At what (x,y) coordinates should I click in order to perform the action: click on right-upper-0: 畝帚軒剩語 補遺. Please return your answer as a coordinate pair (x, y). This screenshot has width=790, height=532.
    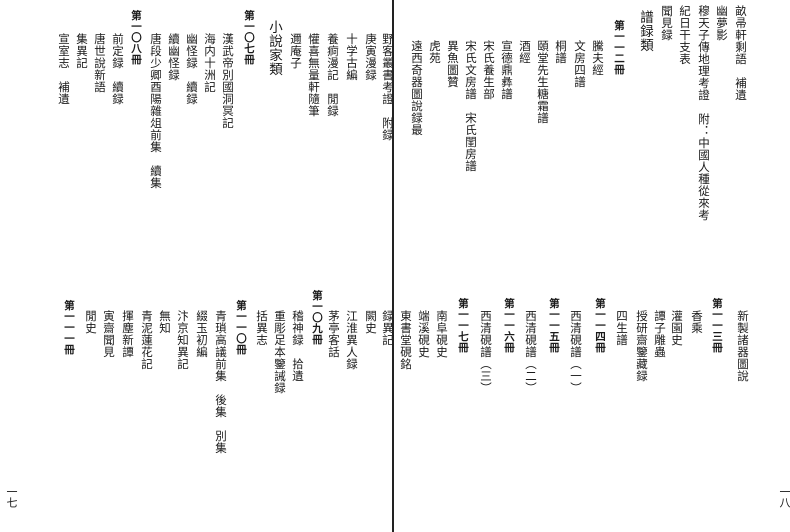
    Looking at the image, I should click on (741, 53).